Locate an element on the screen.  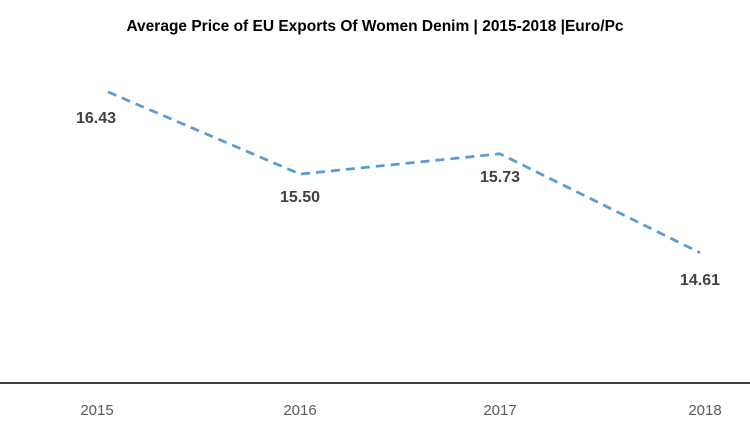
data-label-2017: 15.73 is located at coordinates (500, 177).